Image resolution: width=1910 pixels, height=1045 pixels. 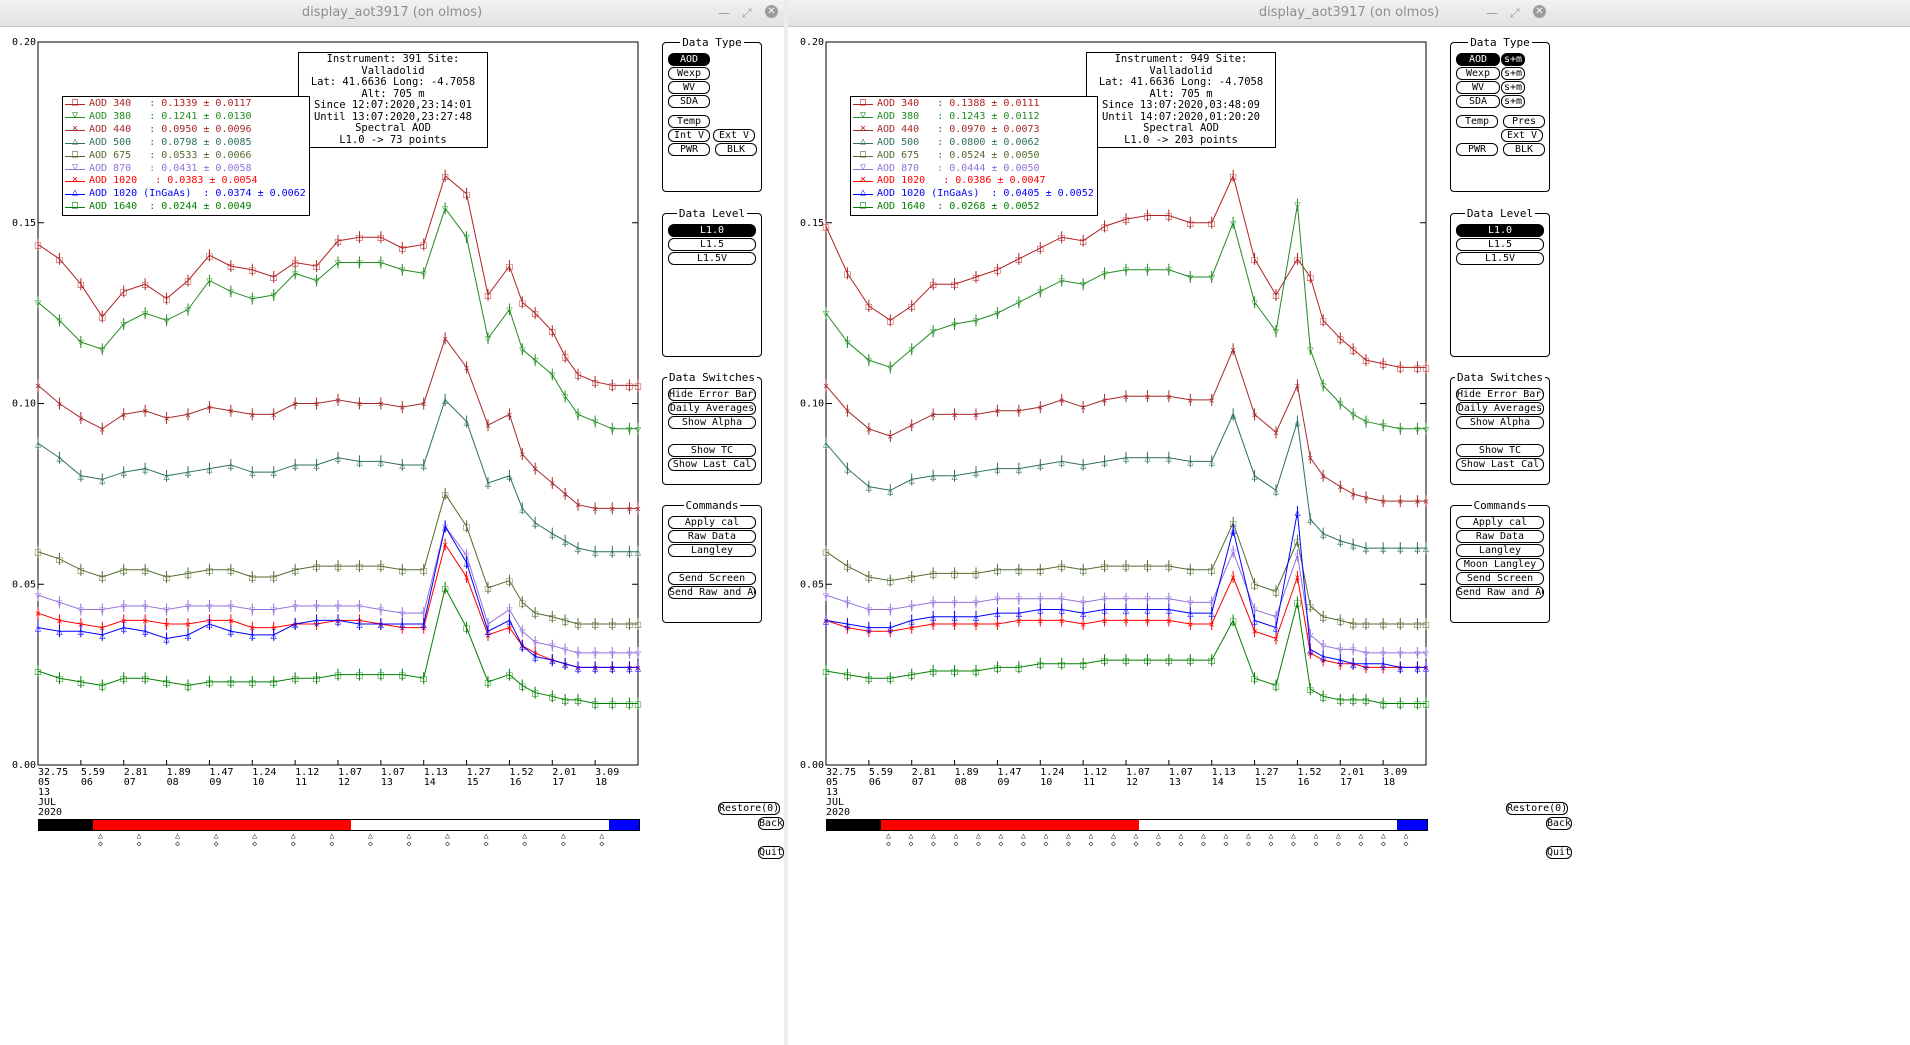 What do you see at coordinates (515, 782) in the screenshot?
I see `x-tick-day: 16` at bounding box center [515, 782].